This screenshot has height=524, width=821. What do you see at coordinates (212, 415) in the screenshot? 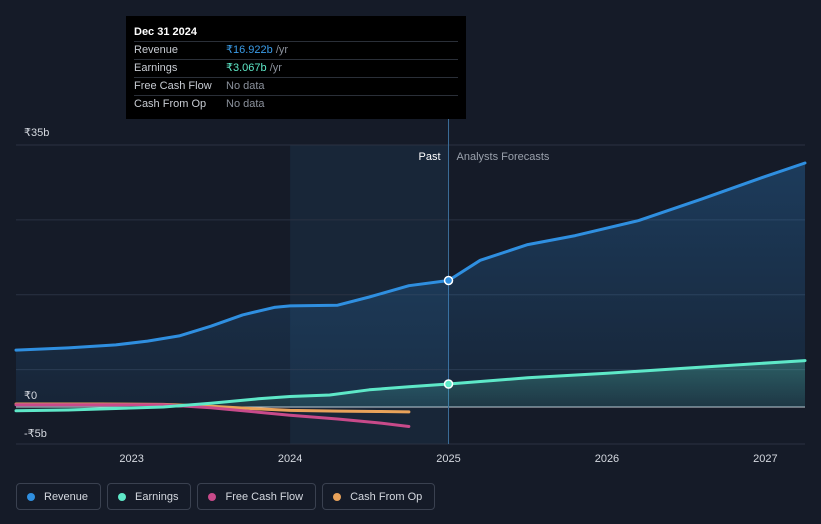
I see `free-cash-flow-line` at bounding box center [212, 415].